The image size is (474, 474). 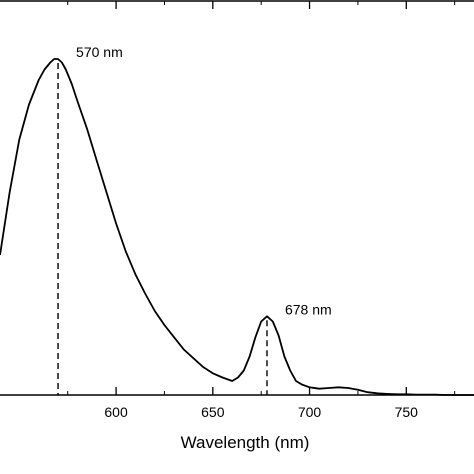 What do you see at coordinates (310, 412) in the screenshot?
I see `x-tick-label: 700` at bounding box center [310, 412].